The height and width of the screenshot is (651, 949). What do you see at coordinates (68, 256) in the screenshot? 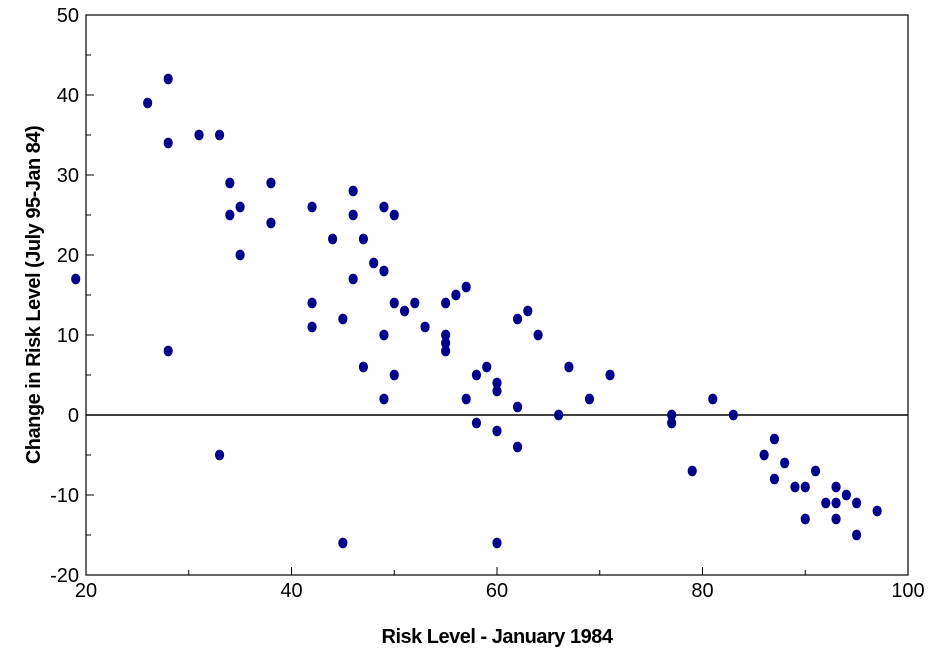
I see `y-tick-label: 20` at bounding box center [68, 256].